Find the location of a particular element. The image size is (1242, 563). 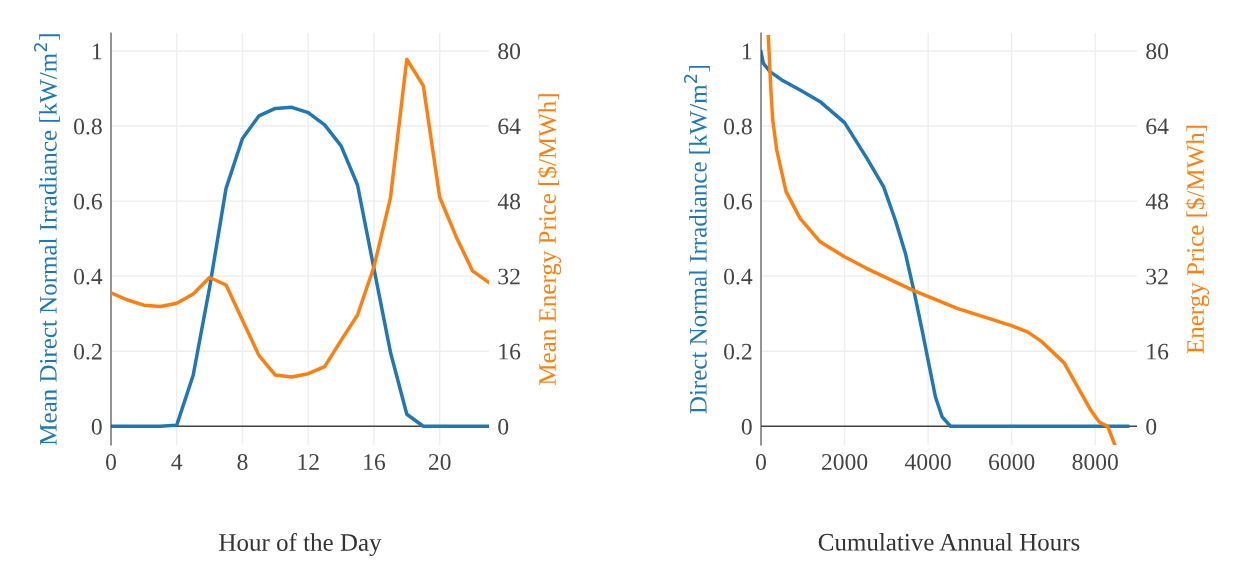

x-tick-label: 12 is located at coordinates (308, 462).